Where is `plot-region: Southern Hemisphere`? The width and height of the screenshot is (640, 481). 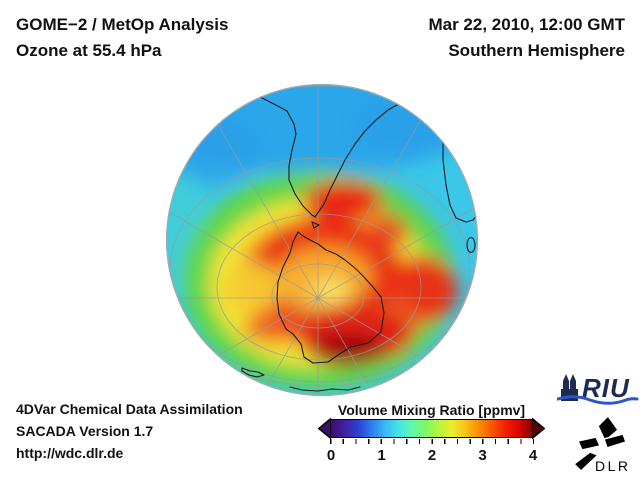 plot-region: Southern Hemisphere is located at coordinates (536, 50).